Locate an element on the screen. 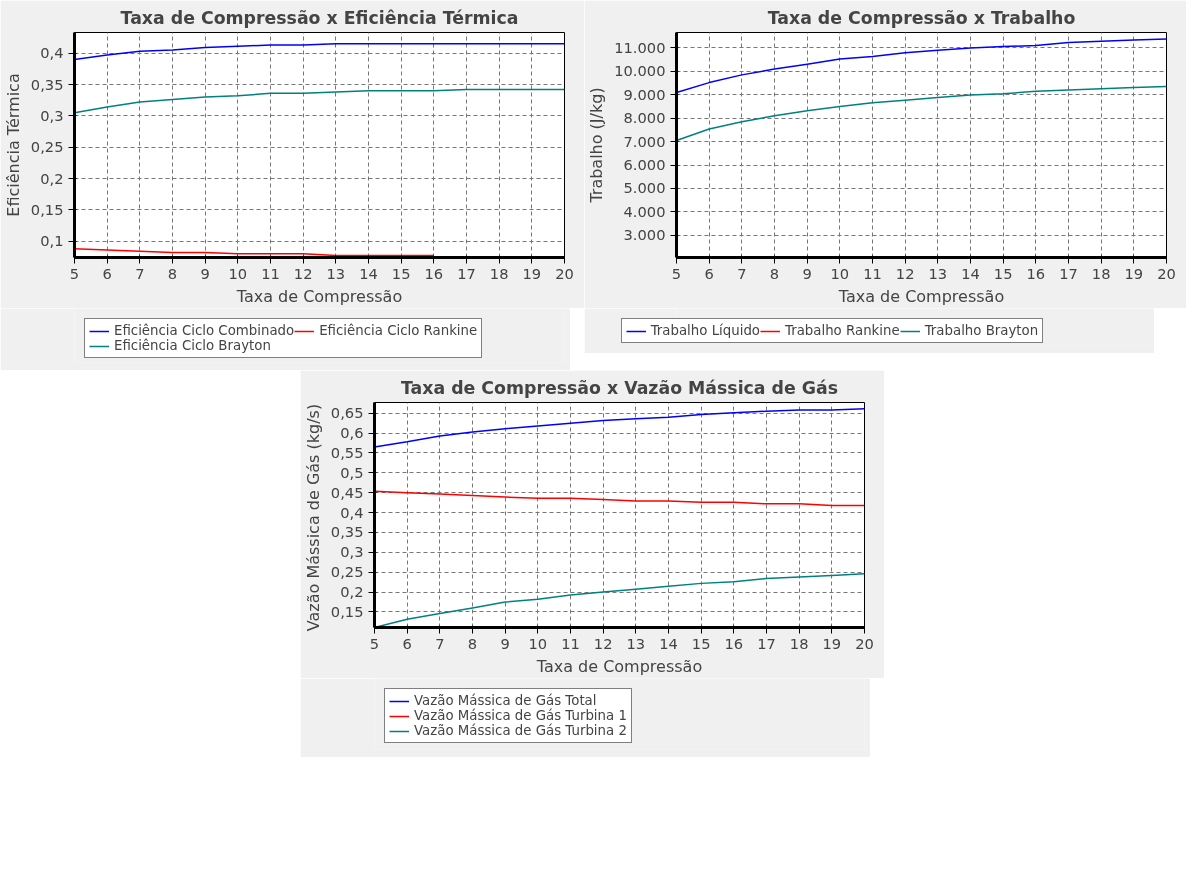  y-tick-label: 0,65 is located at coordinates (347, 413).